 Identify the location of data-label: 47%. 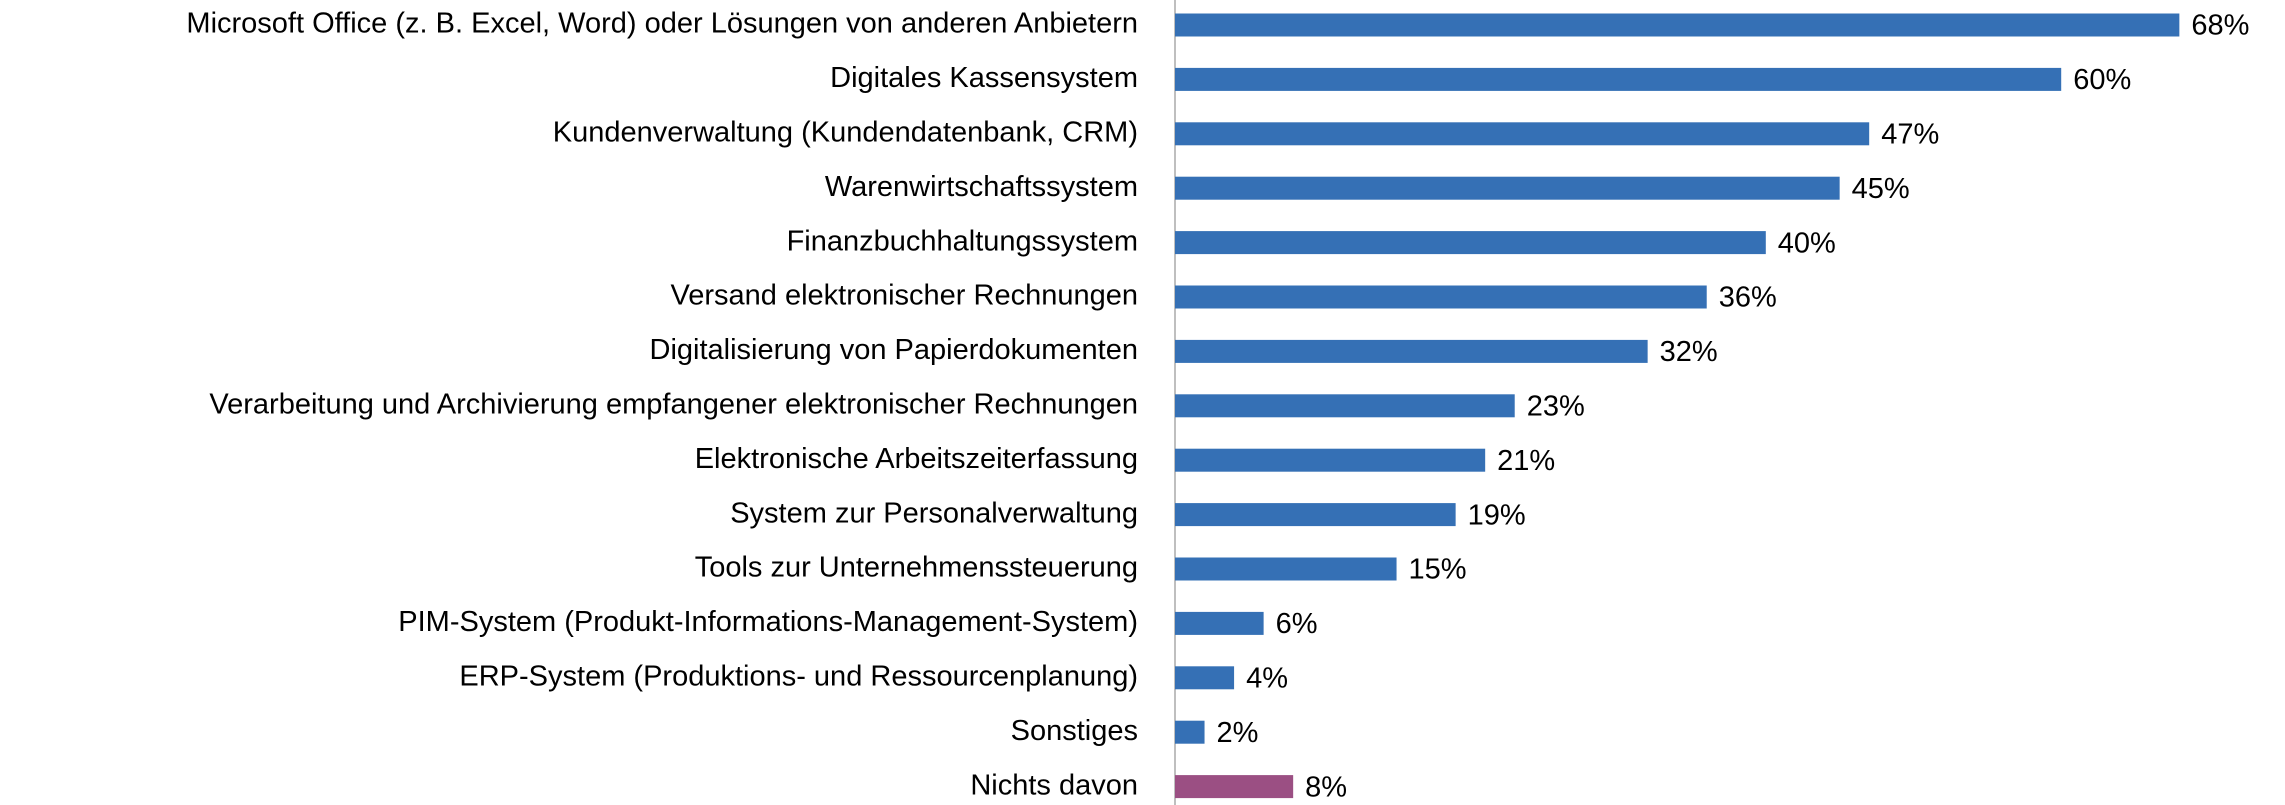
(1910, 134).